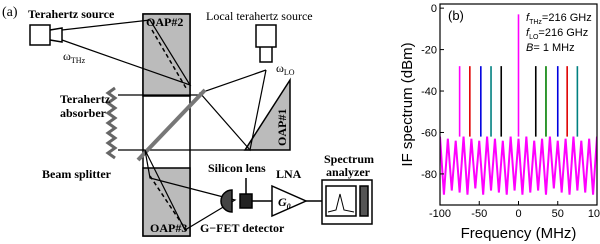  What do you see at coordinates (519, 233) in the screenshot?
I see `x-axis-label: Frequency (MHz)` at bounding box center [519, 233].